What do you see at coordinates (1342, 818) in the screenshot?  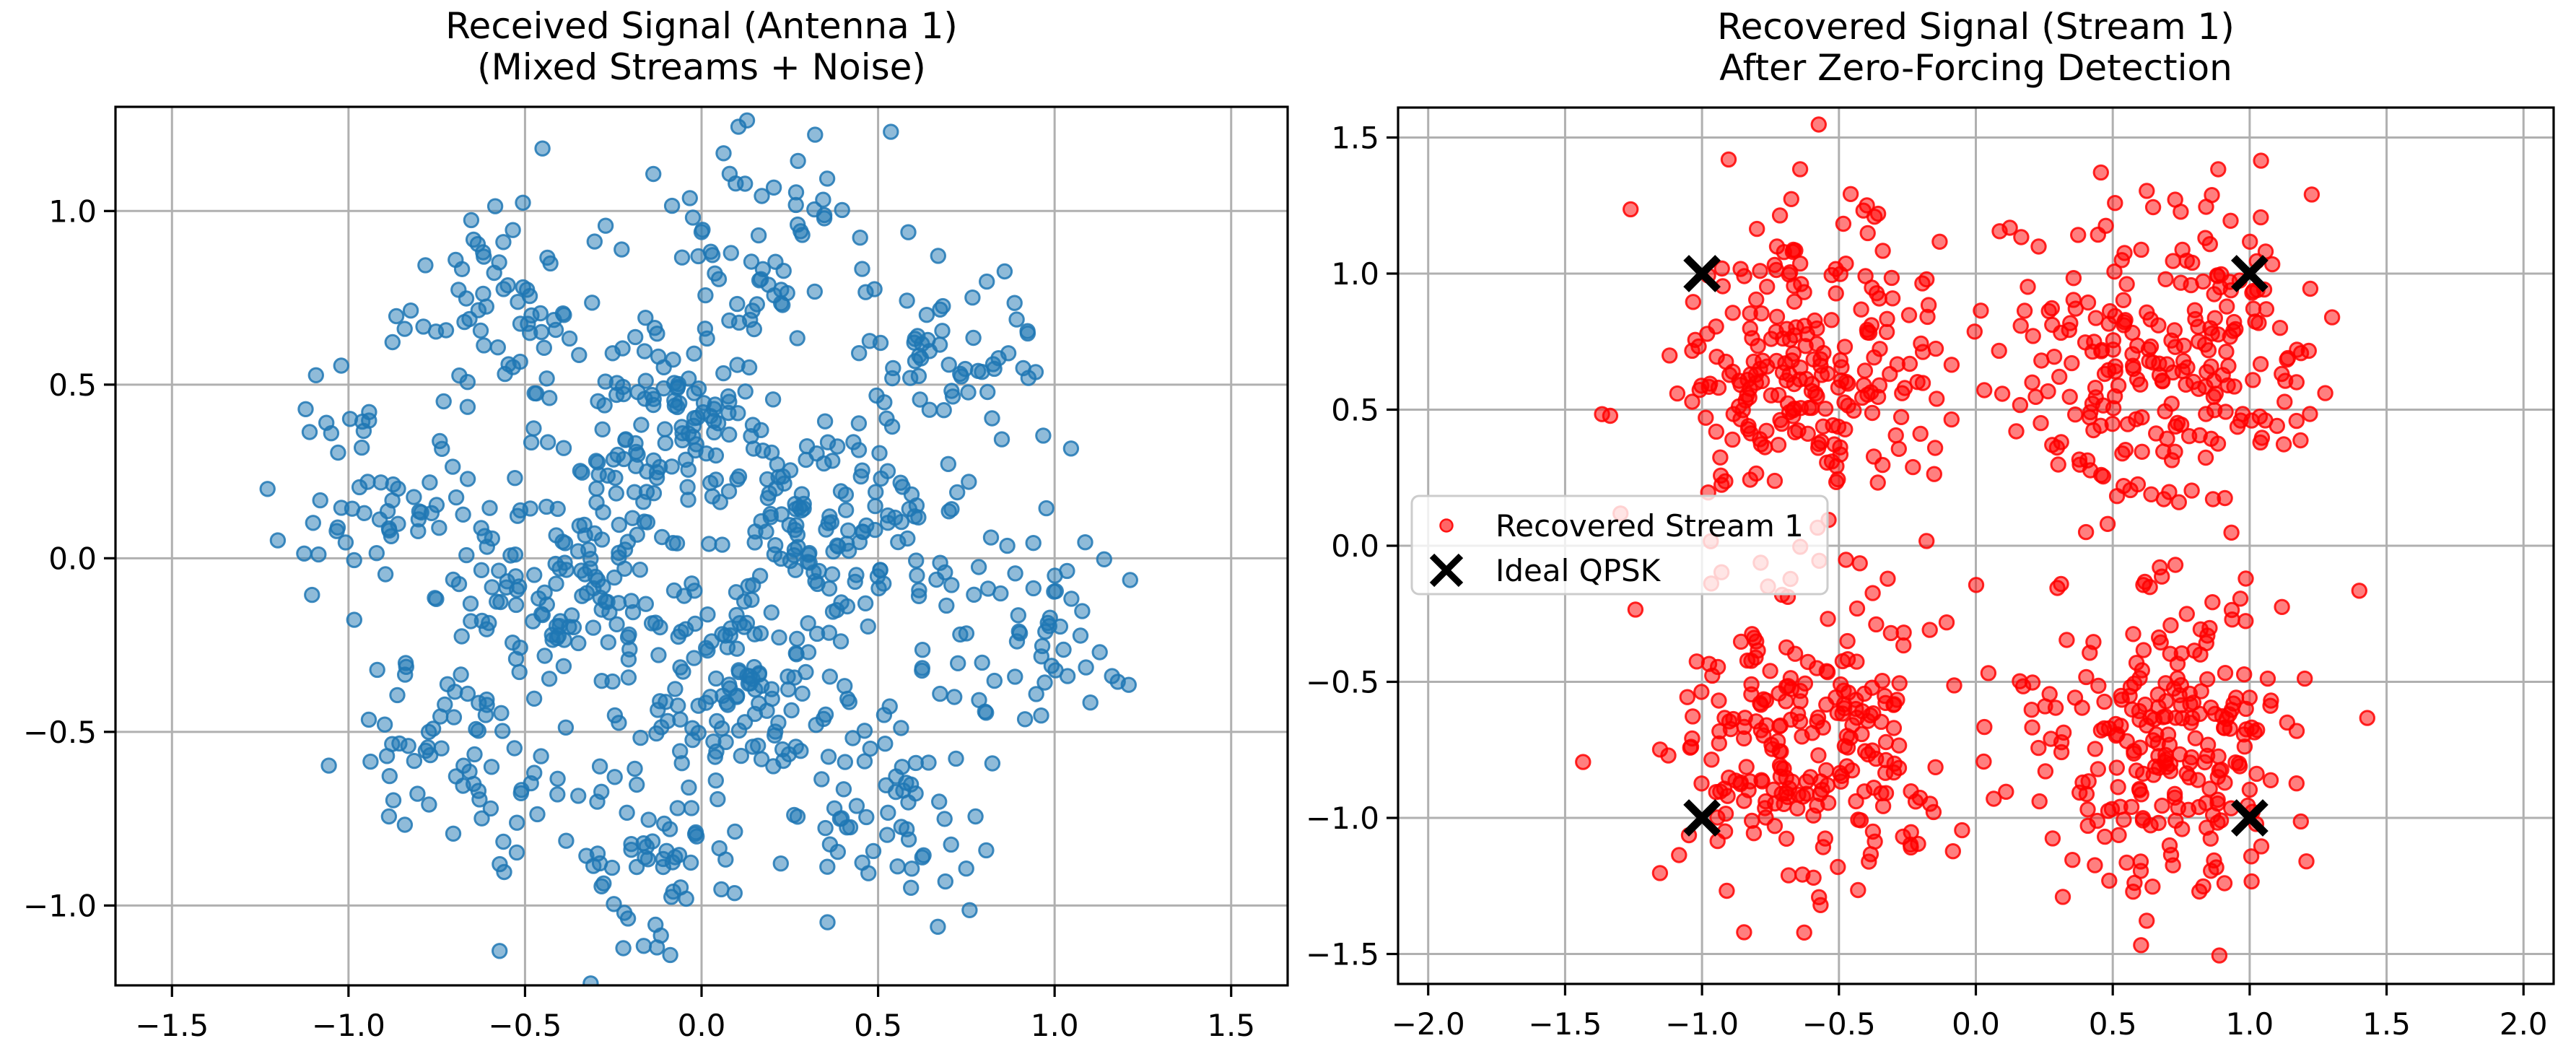 I see `y-tick-label: −1.0` at bounding box center [1342, 818].